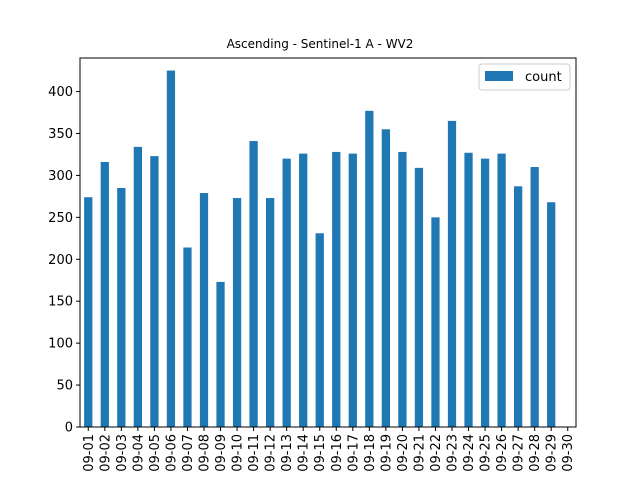  Describe the element at coordinates (304, 453) in the screenshot. I see `x-tick-label: 09-14` at that location.